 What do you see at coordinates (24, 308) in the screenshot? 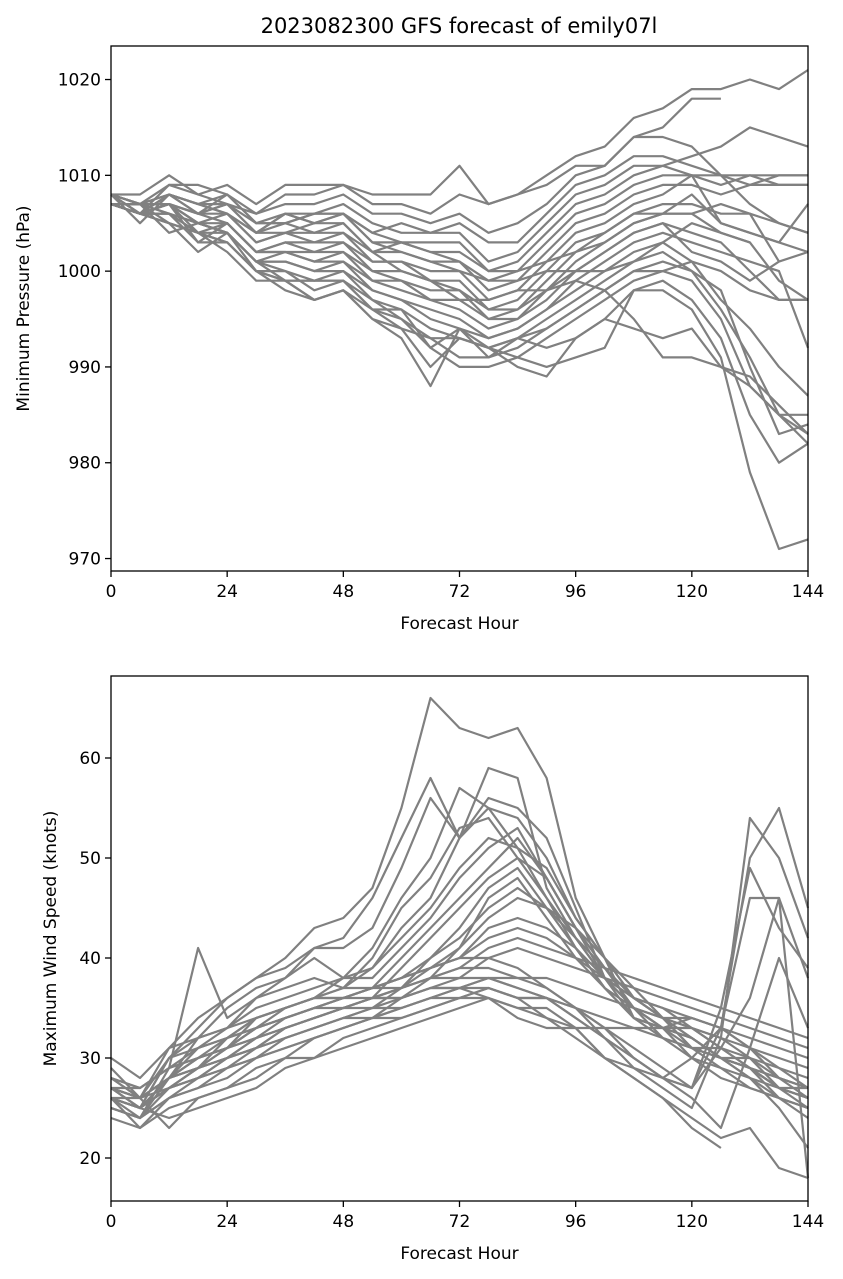
I see `pressure-y-axis-label: Minimum Pressure (hPa)` at bounding box center [24, 308].